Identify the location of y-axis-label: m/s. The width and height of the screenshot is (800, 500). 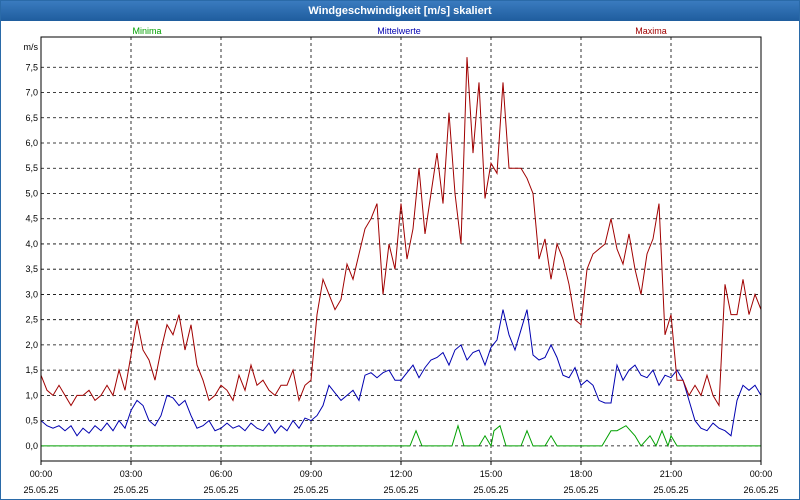
(31, 47).